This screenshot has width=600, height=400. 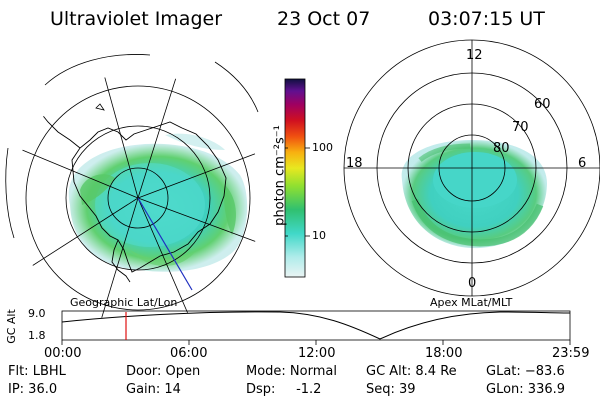 I want to click on time-tick-2359: 23:59, so click(x=571, y=353).